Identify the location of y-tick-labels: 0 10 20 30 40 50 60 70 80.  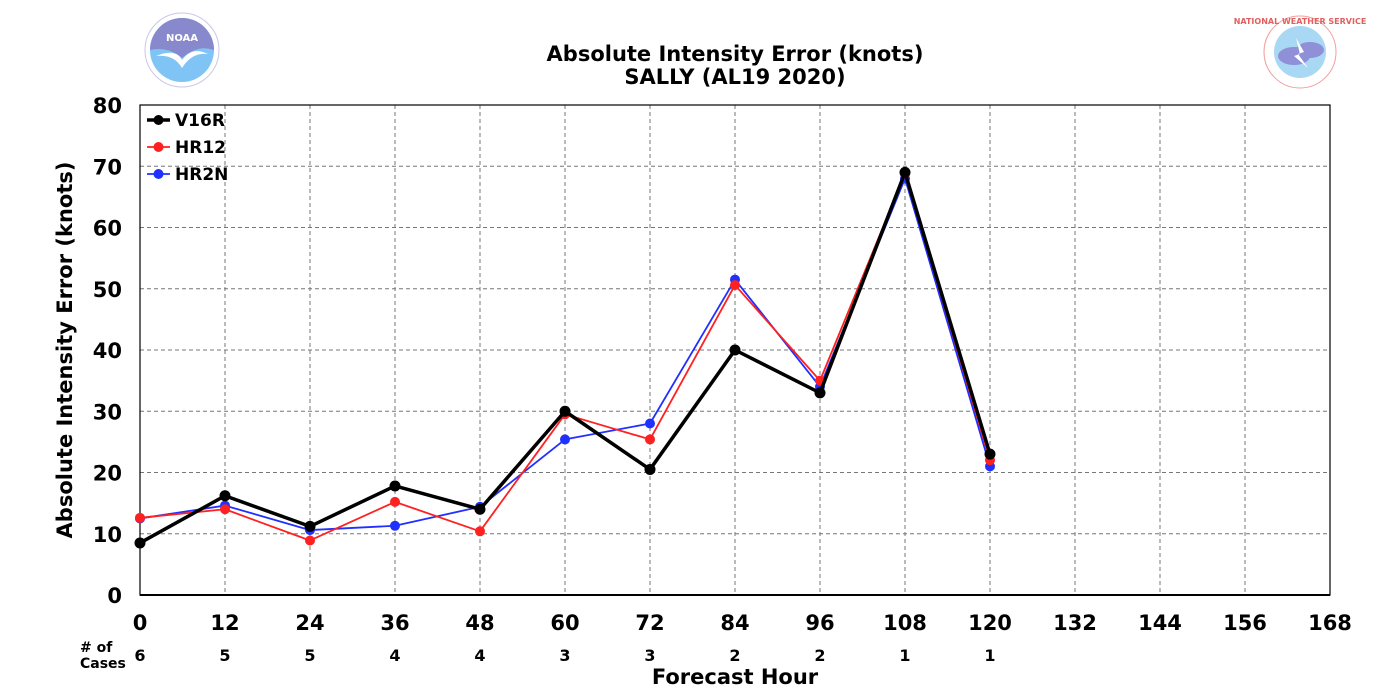
(107, 351).